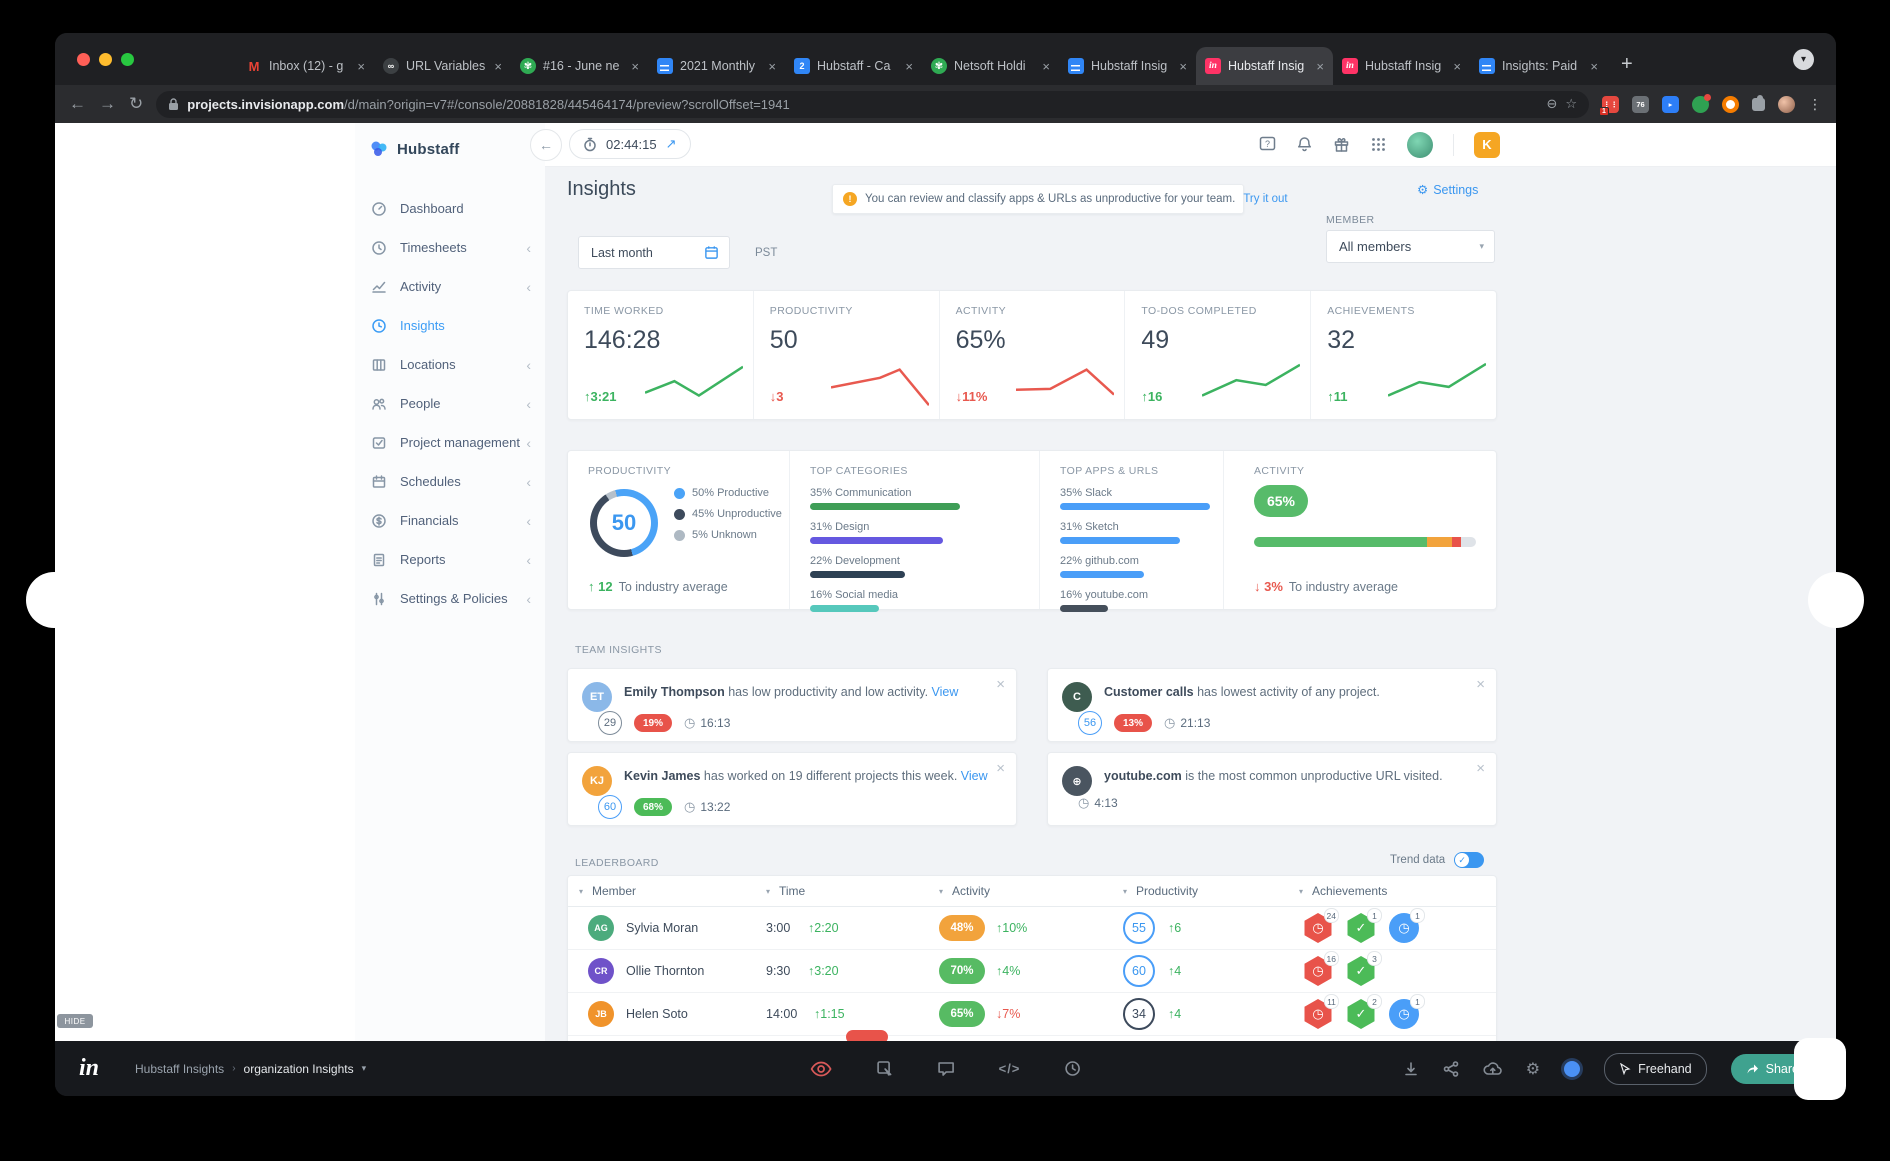 The image size is (1890, 1161). Describe the element at coordinates (1487, 144) in the screenshot. I see `workspace-badge: K` at that location.